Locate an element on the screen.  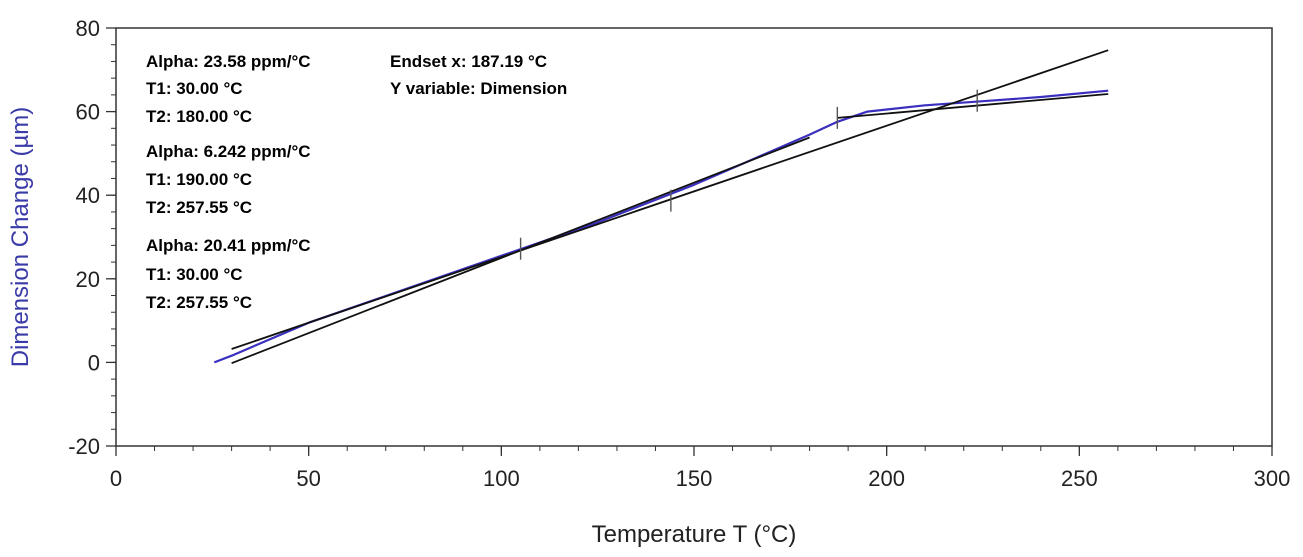
x-tick-label: 150 is located at coordinates (694, 478).